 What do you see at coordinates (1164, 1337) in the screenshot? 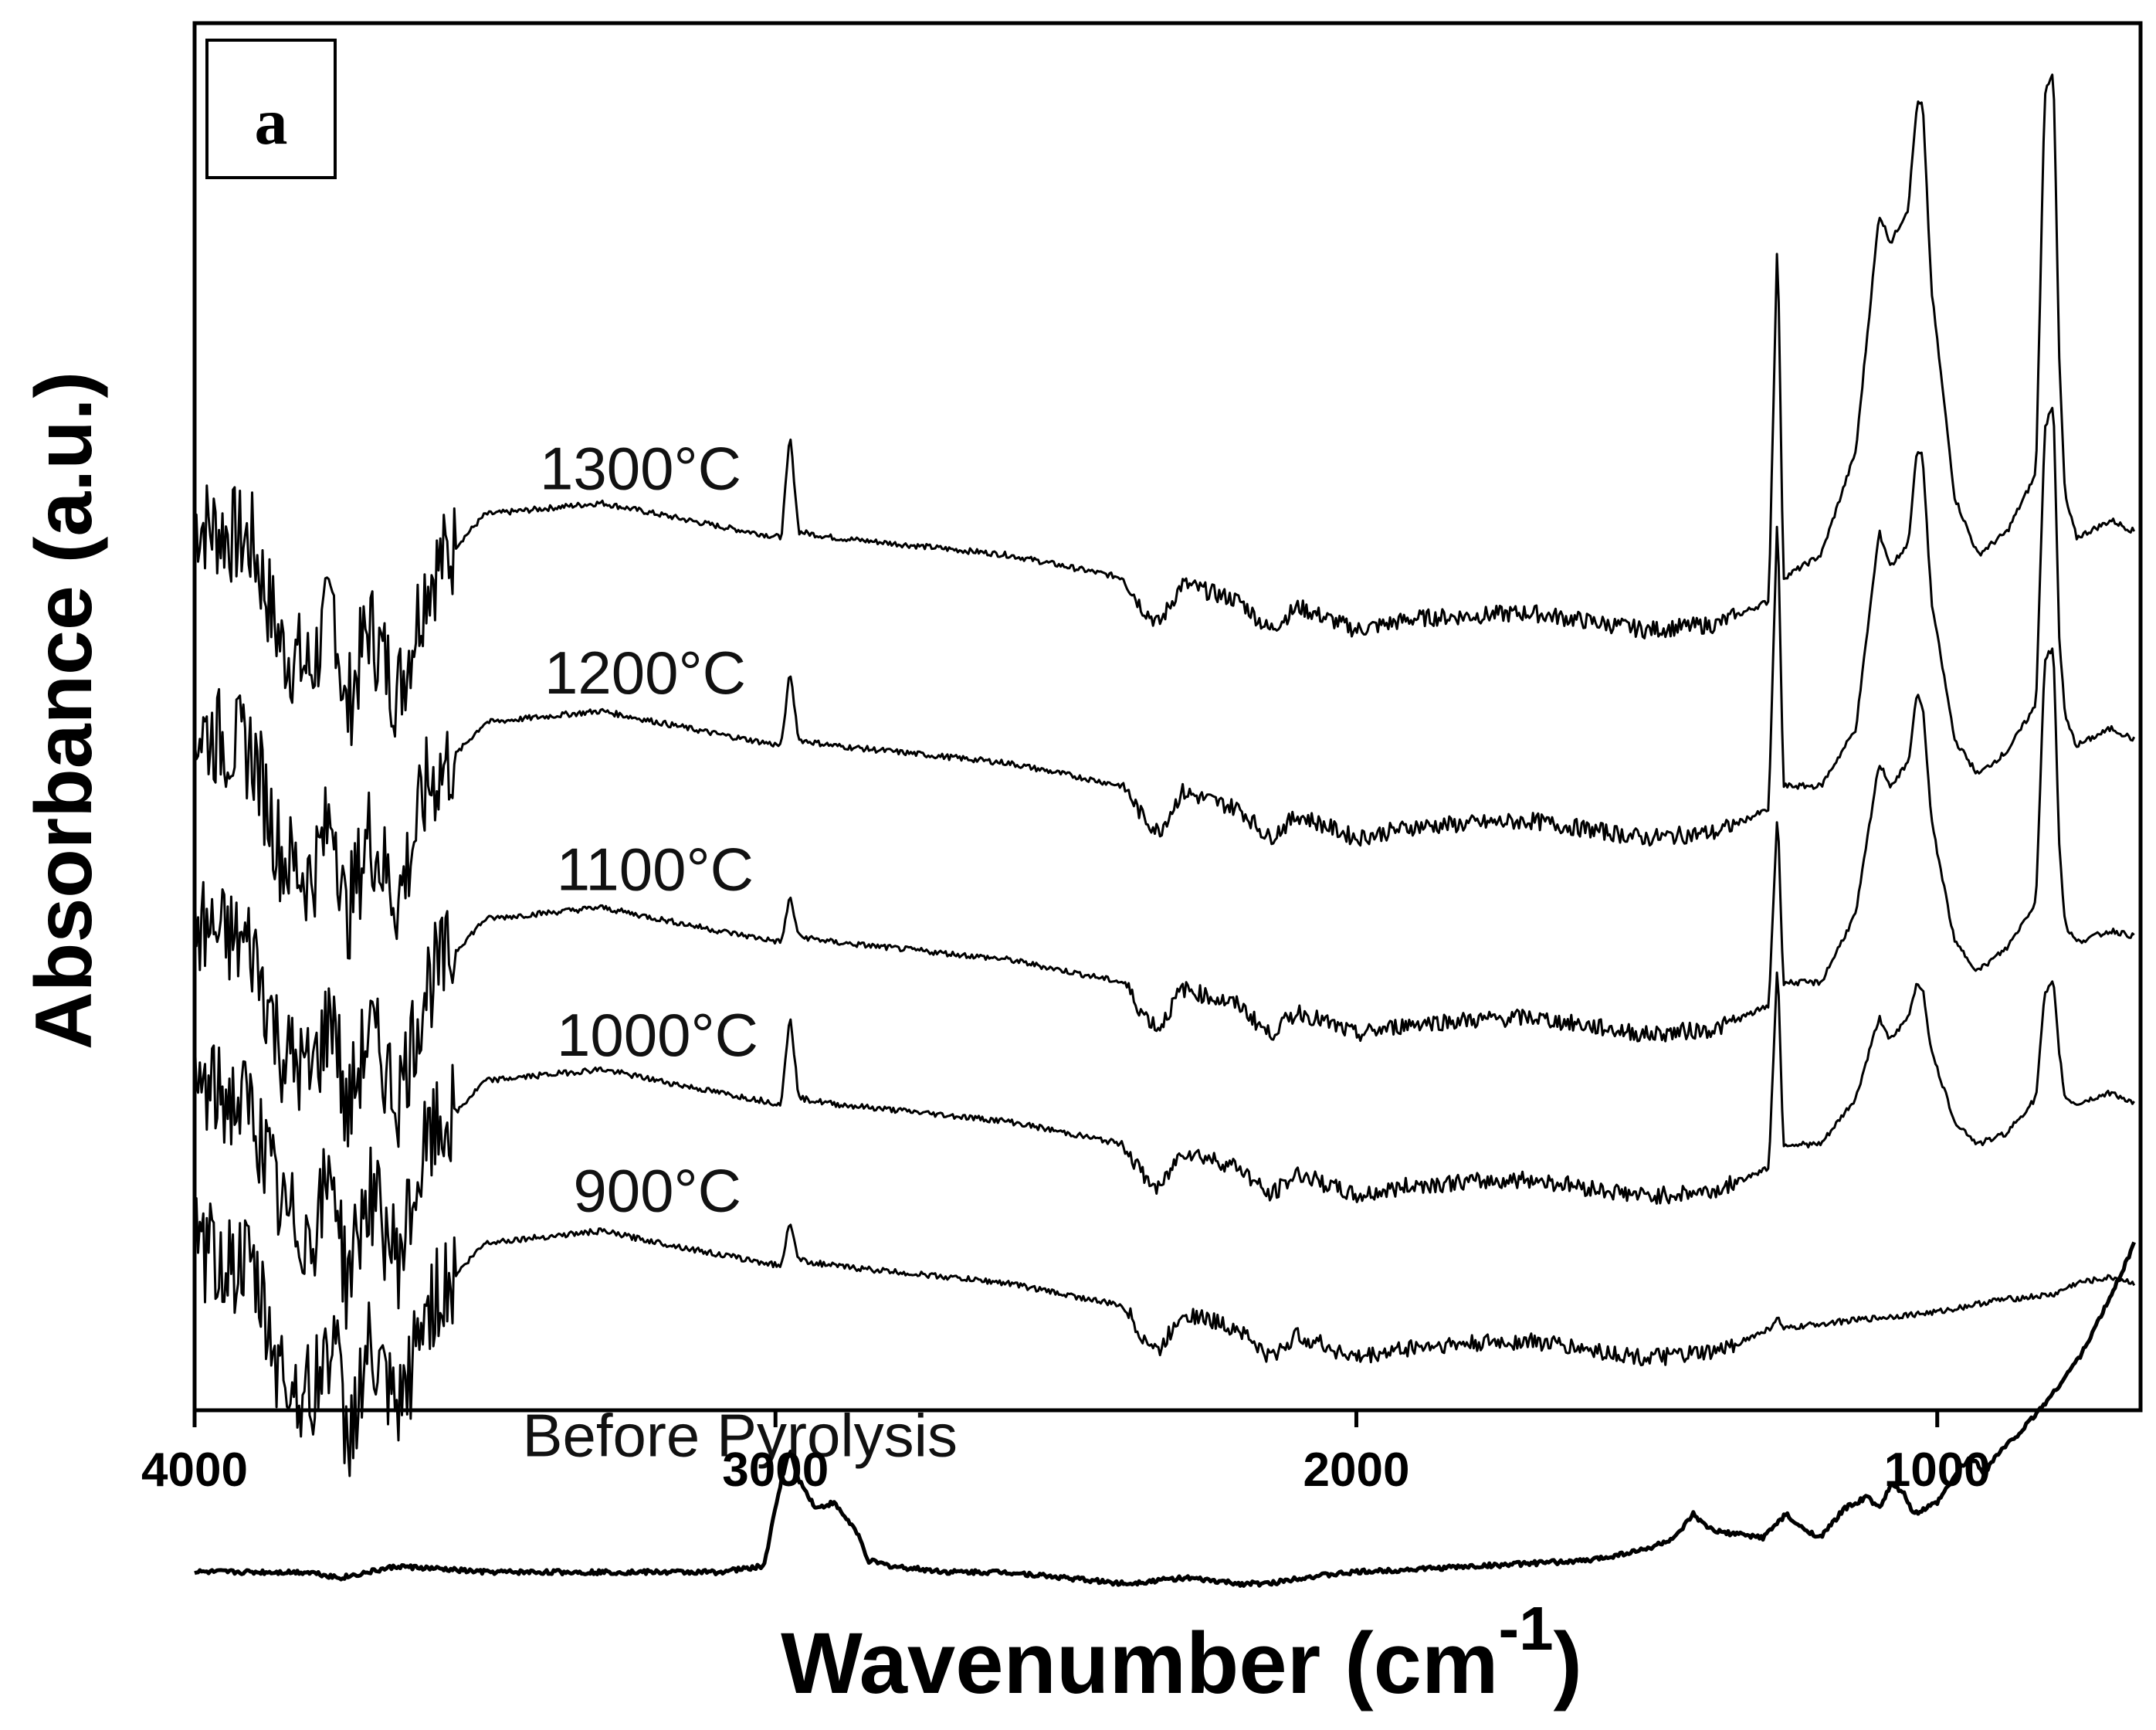
I see `series-line-900-c` at bounding box center [1164, 1337].